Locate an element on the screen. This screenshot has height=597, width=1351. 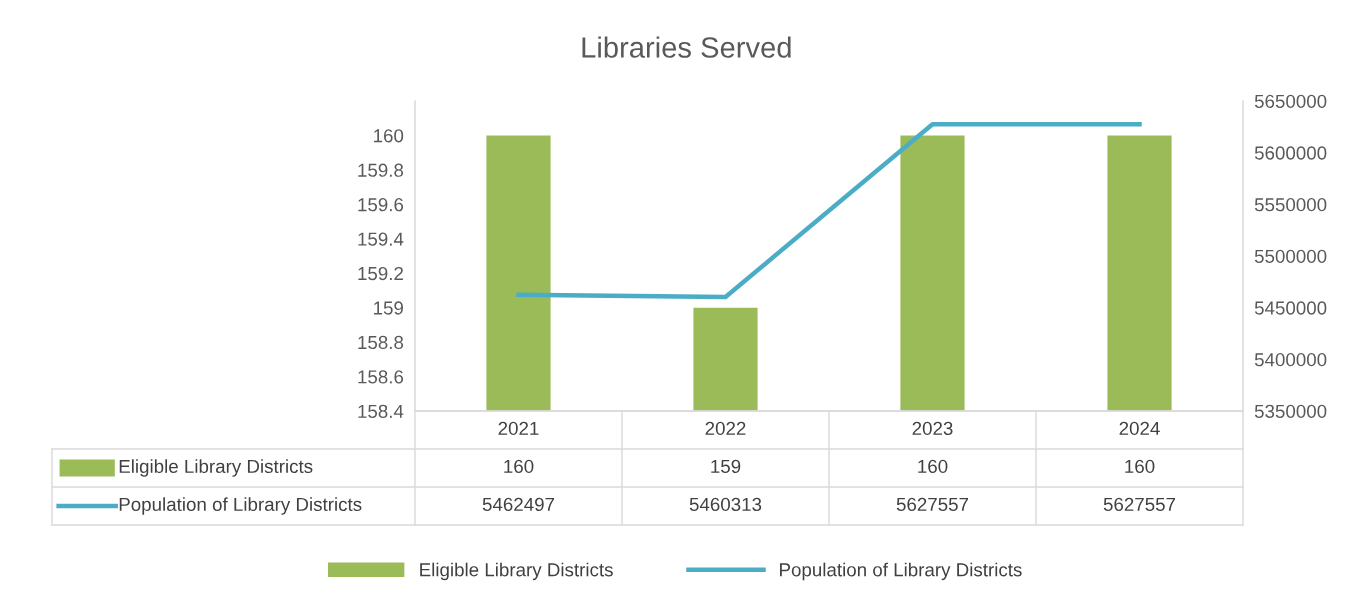
data-label: 159 is located at coordinates (726, 466).